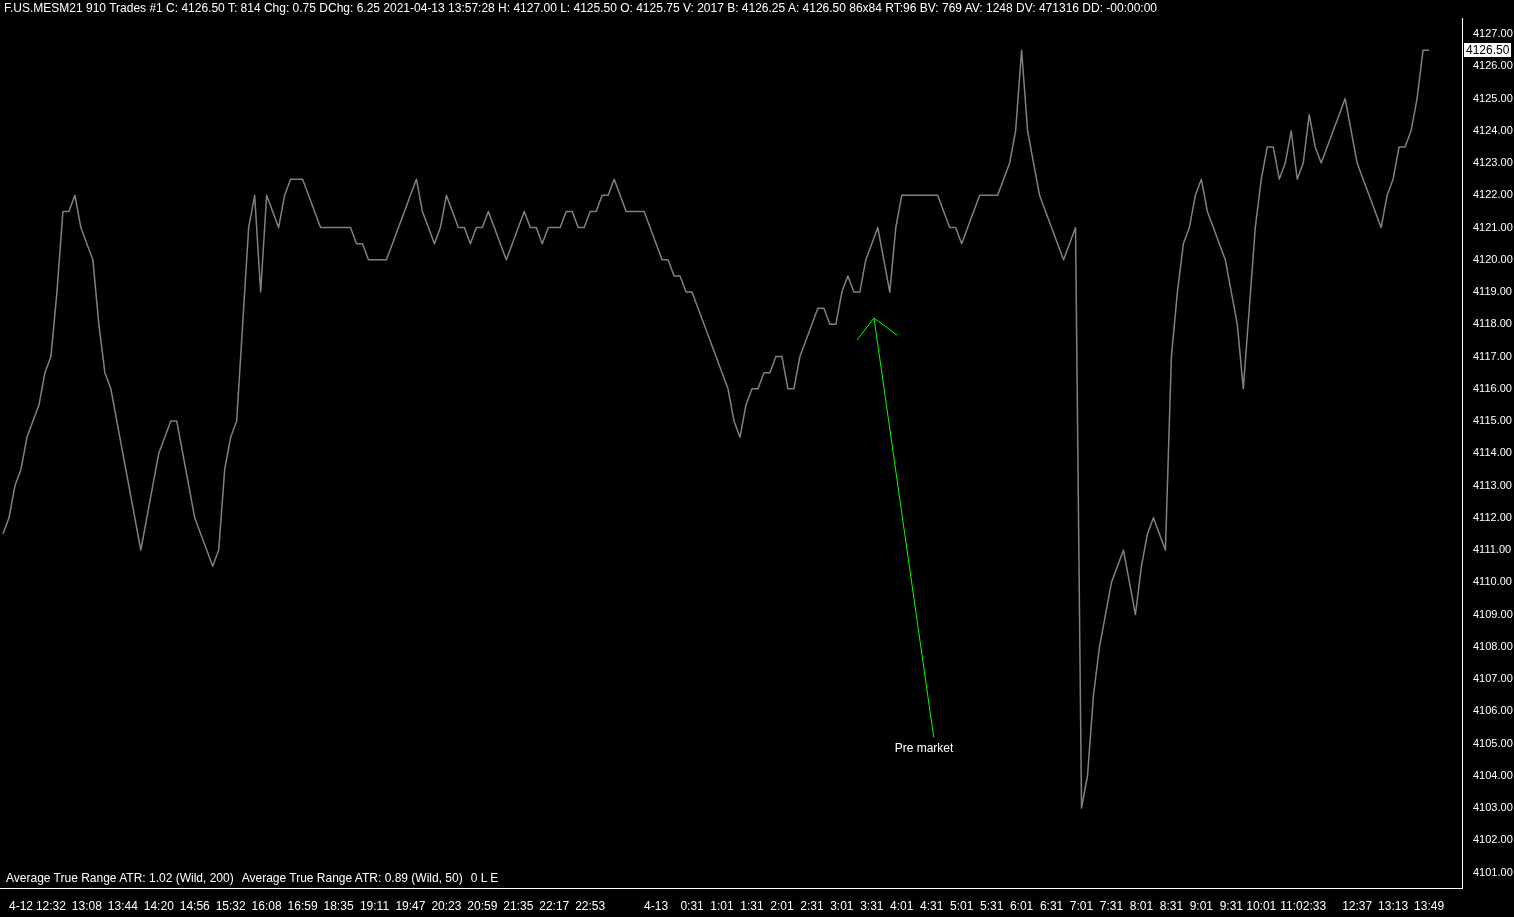  I want to click on x-tick-label: 1:31, so click(752, 906).